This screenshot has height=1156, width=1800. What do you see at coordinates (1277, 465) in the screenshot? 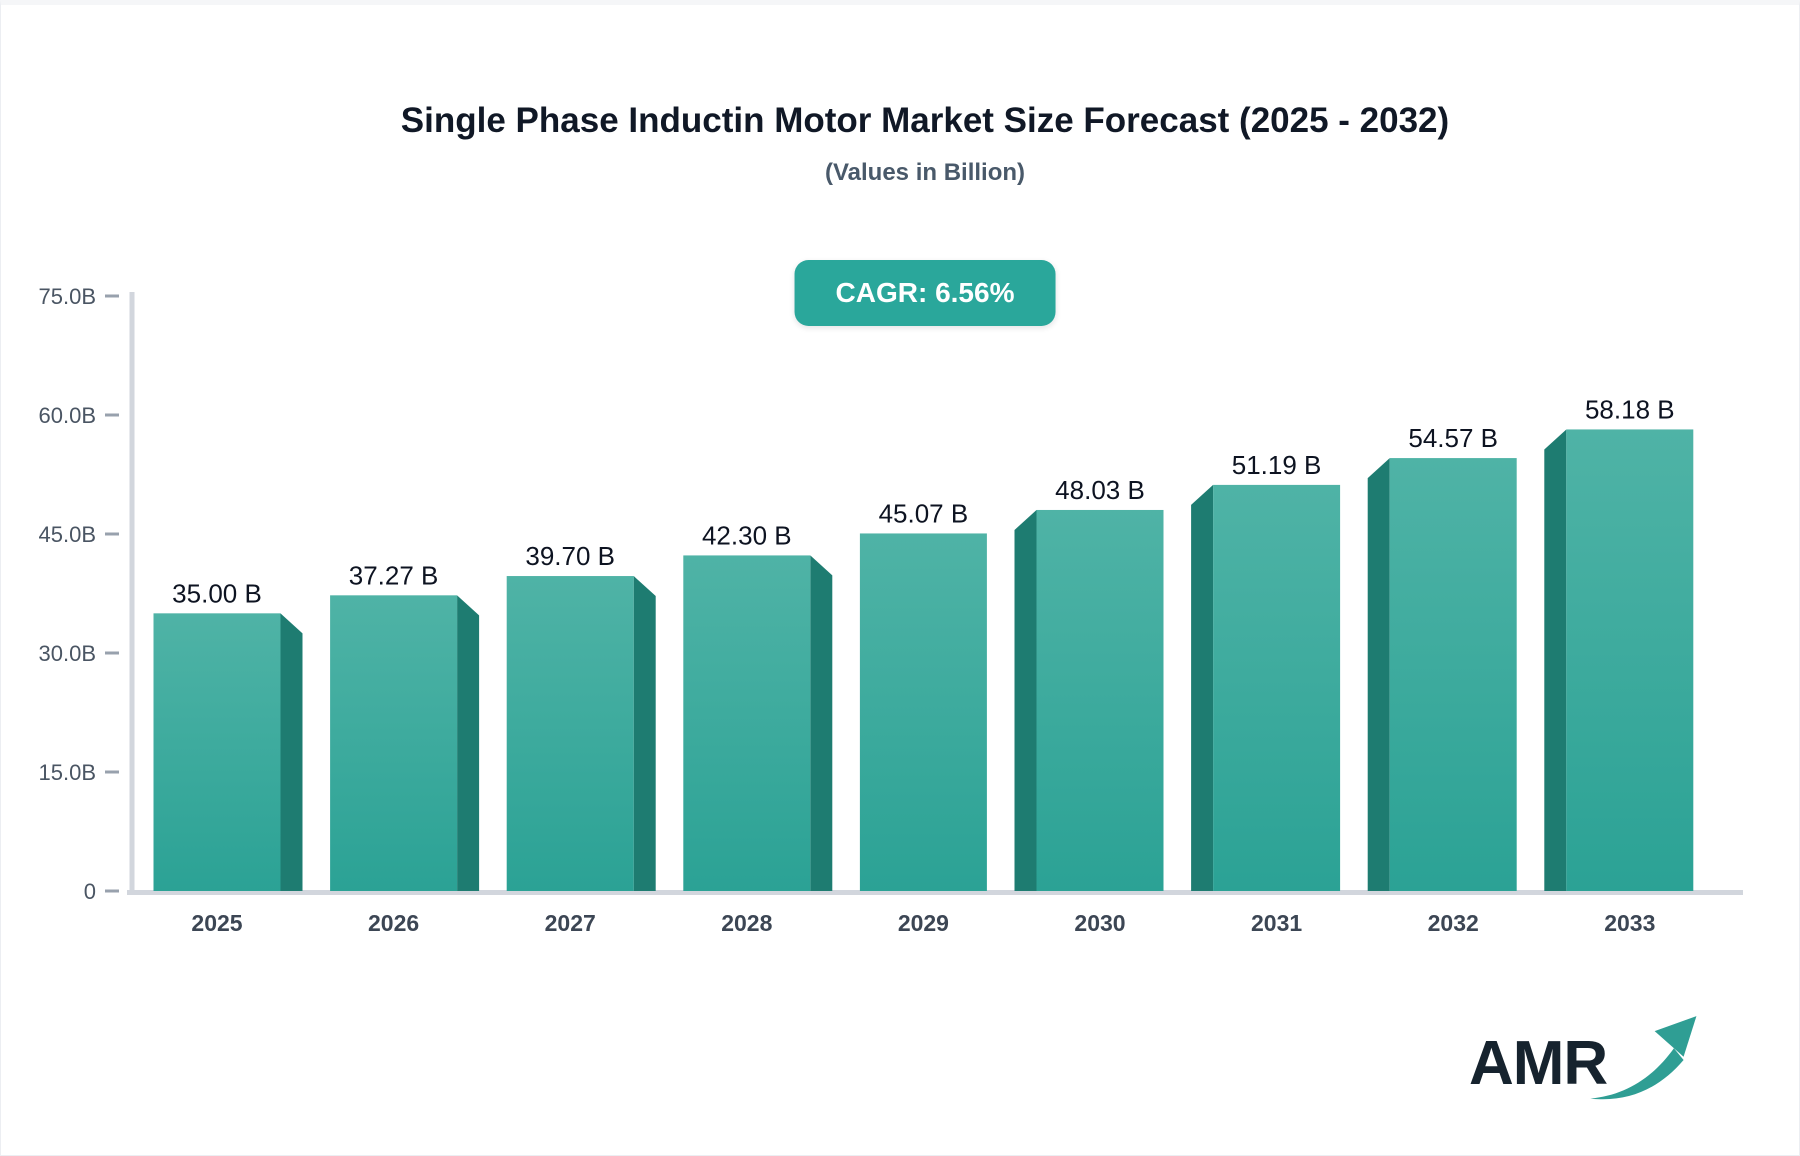
I see `bar-value-label: 51.19 B` at bounding box center [1277, 465].